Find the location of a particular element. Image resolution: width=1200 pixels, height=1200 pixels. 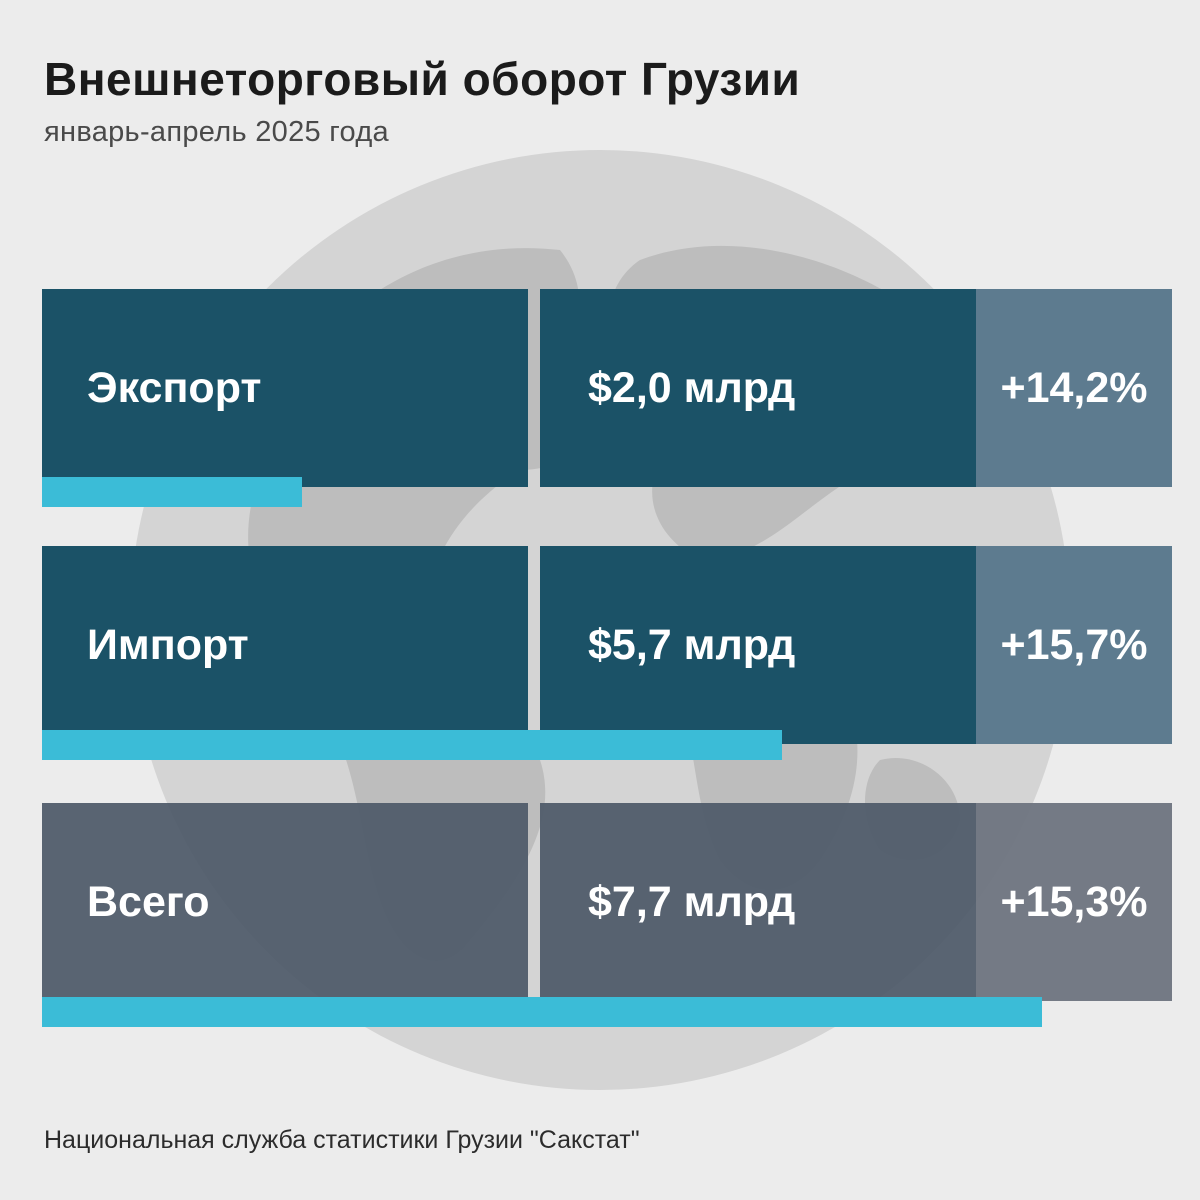

bar-total is located at coordinates (542, 1012).